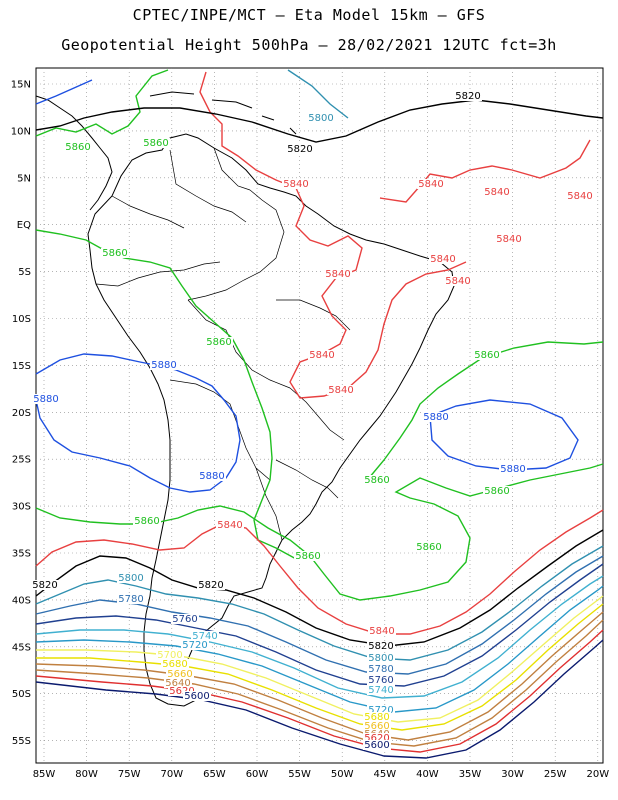 The height and width of the screenshot is (800, 618). What do you see at coordinates (130, 599) in the screenshot?
I see `contour-label: 5780` at bounding box center [130, 599].